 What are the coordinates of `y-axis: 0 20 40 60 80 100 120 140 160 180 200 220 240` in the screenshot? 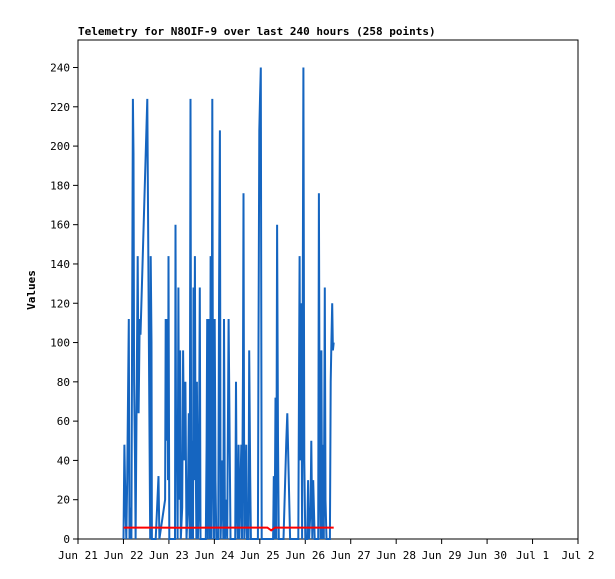 It's located at (64, 304).